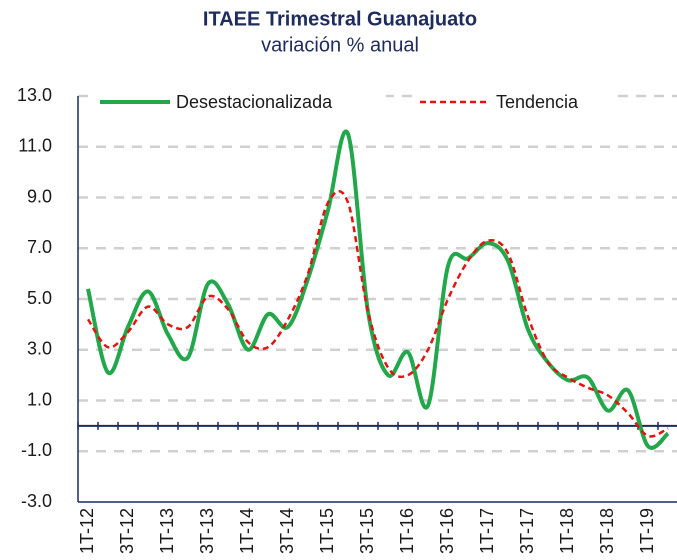  What do you see at coordinates (367, 531) in the screenshot?
I see `x-tick-label: 3T-15` at bounding box center [367, 531].